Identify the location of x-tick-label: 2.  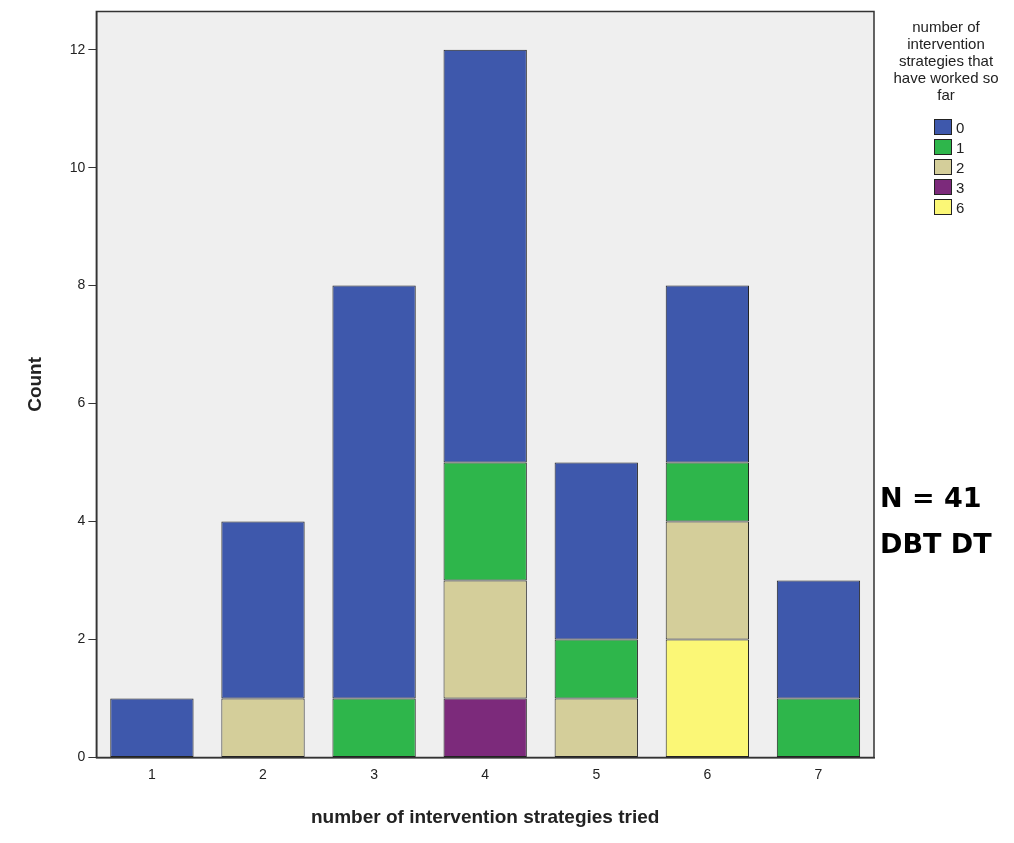
(263, 773).